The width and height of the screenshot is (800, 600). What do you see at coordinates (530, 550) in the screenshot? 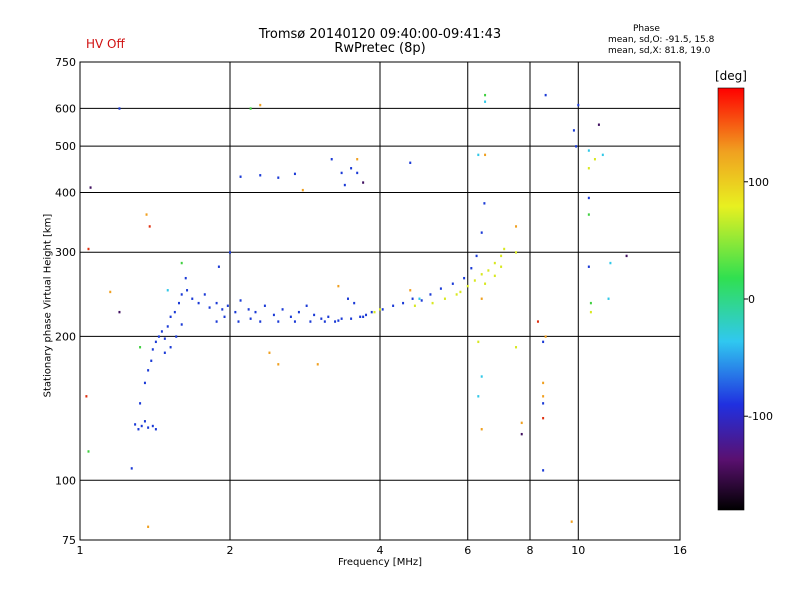
I see `x-tick-label: 8` at bounding box center [530, 550].